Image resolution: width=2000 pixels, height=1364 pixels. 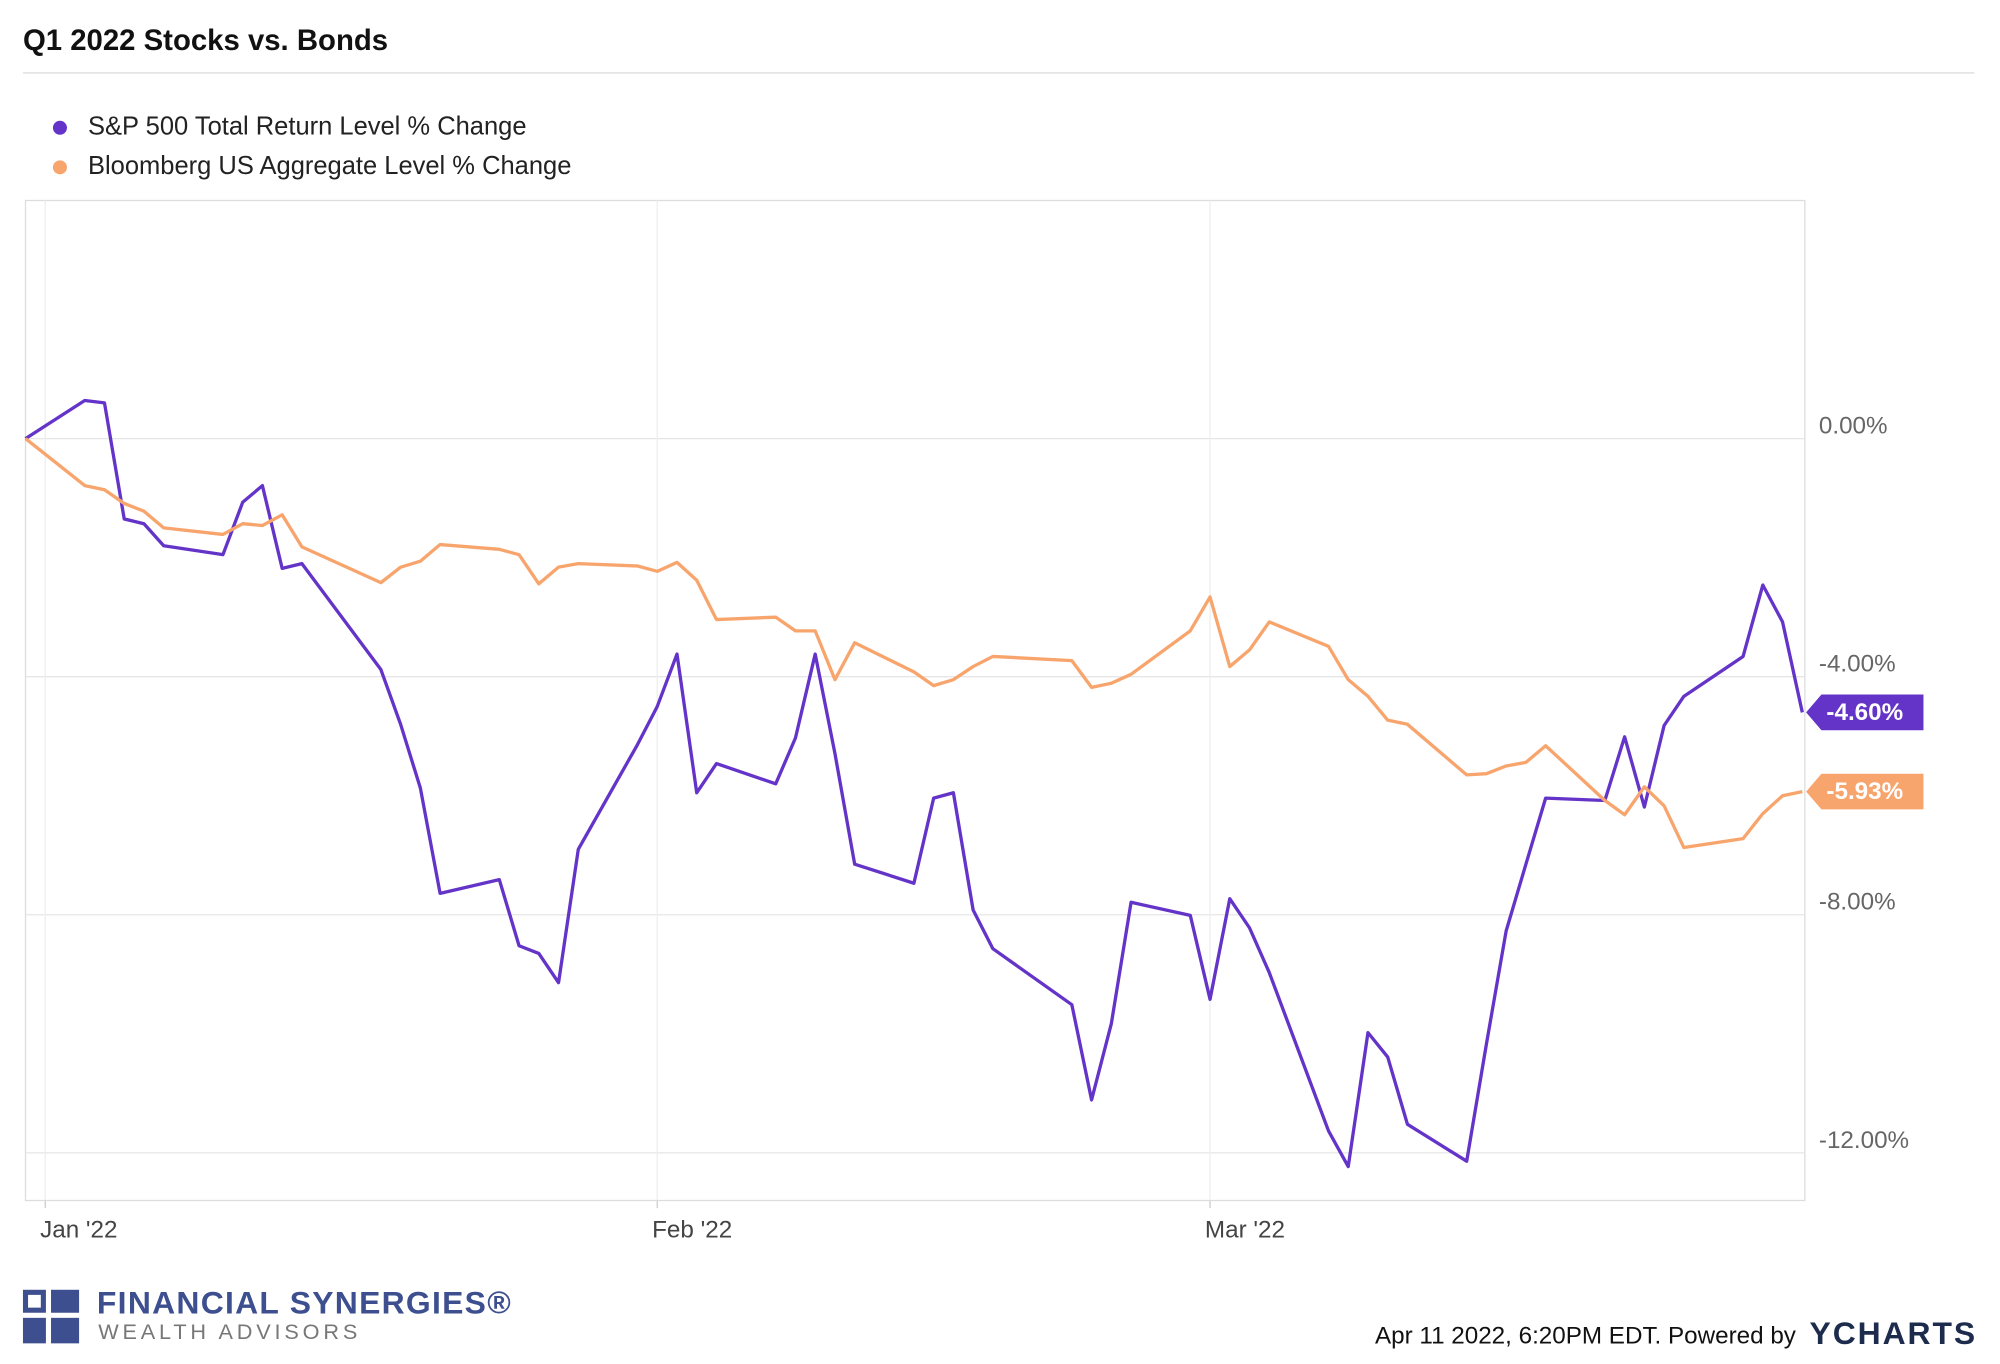 What do you see at coordinates (1857, 664) in the screenshot?
I see `y-tick-label: -4.00%` at bounding box center [1857, 664].